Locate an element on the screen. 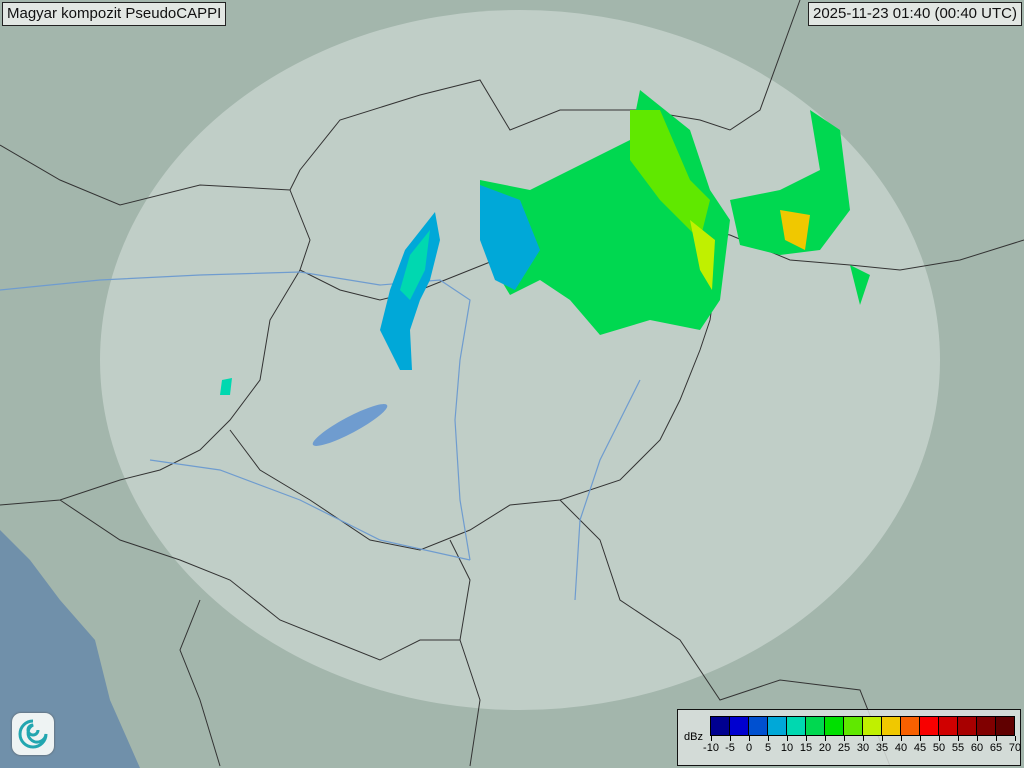  lake-balaton is located at coordinates (350, 425).